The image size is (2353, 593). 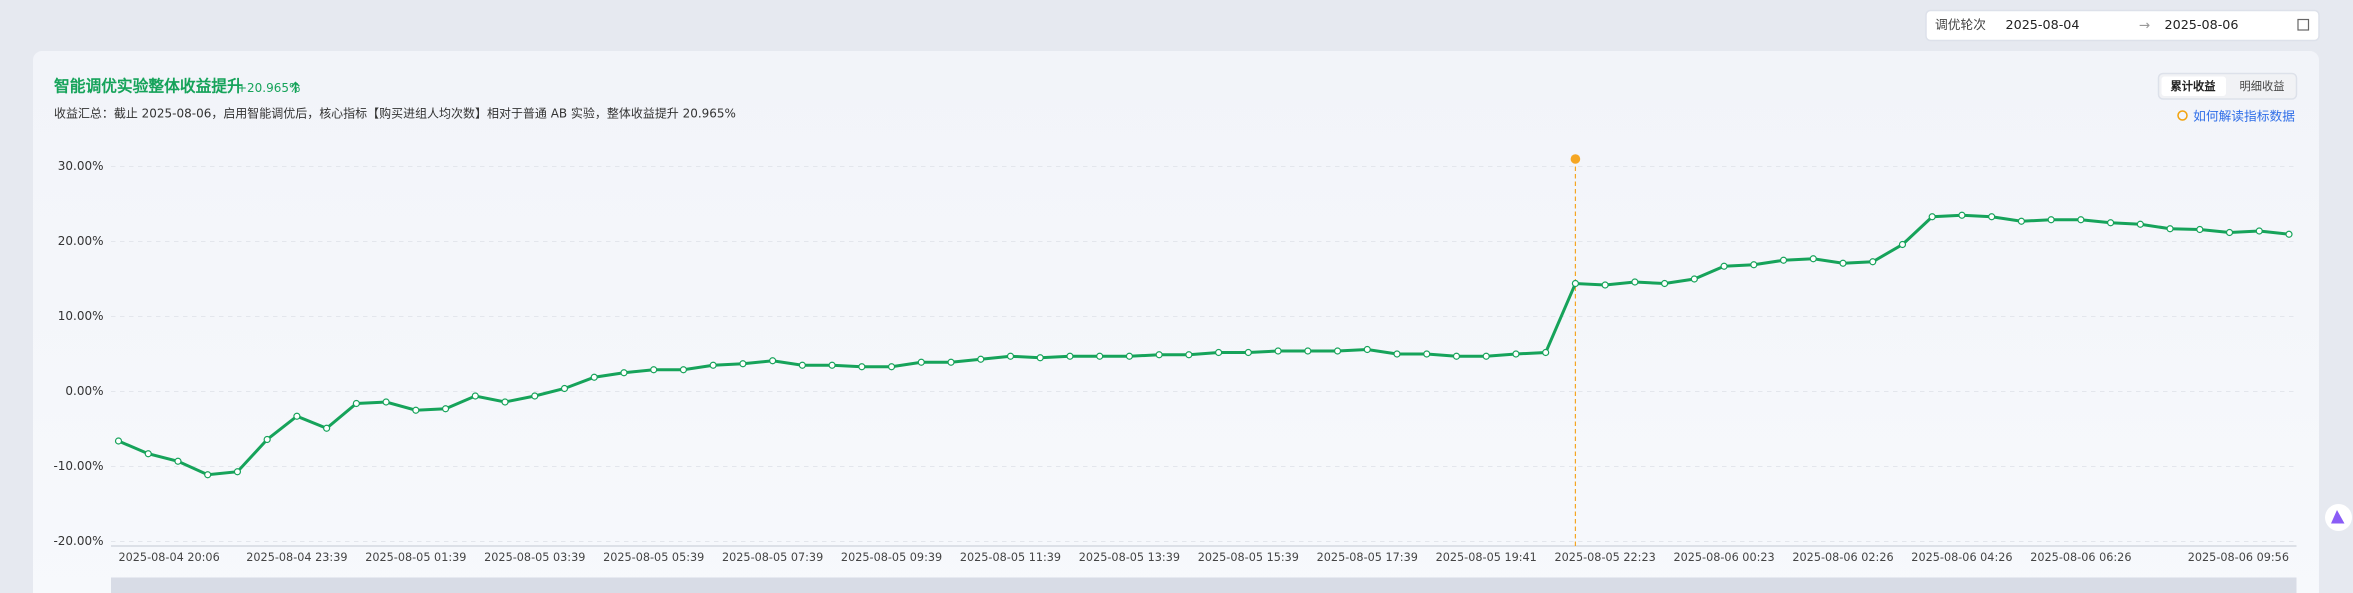 I want to click on y-tick-label: 20.00%, so click(x=81, y=241).